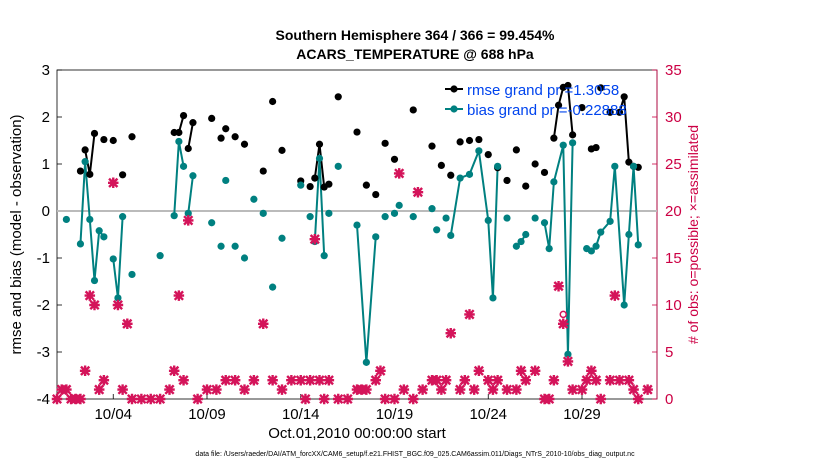 Image resolution: width=830 pixels, height=470 pixels. I want to click on y-left-tick-label: 0, so click(46, 211).